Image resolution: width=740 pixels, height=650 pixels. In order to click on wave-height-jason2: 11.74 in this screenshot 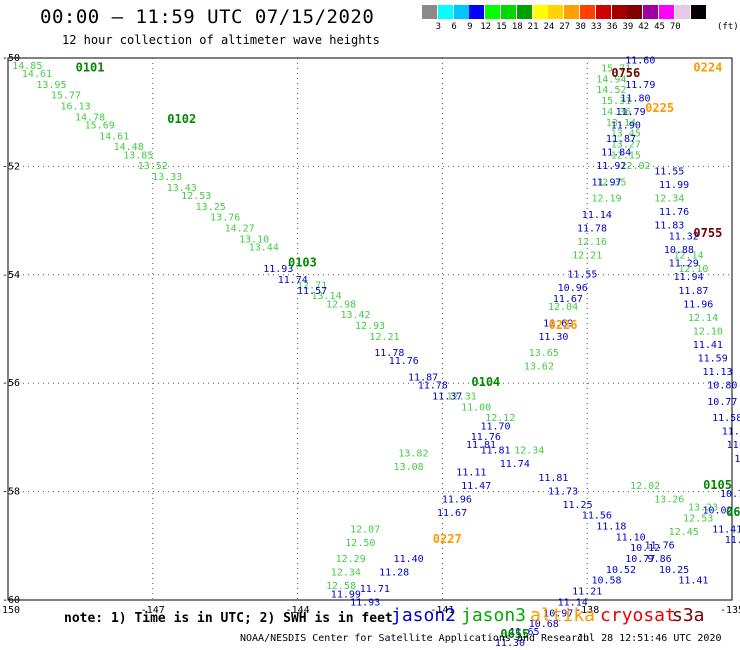, I will do `click(293, 280)`.